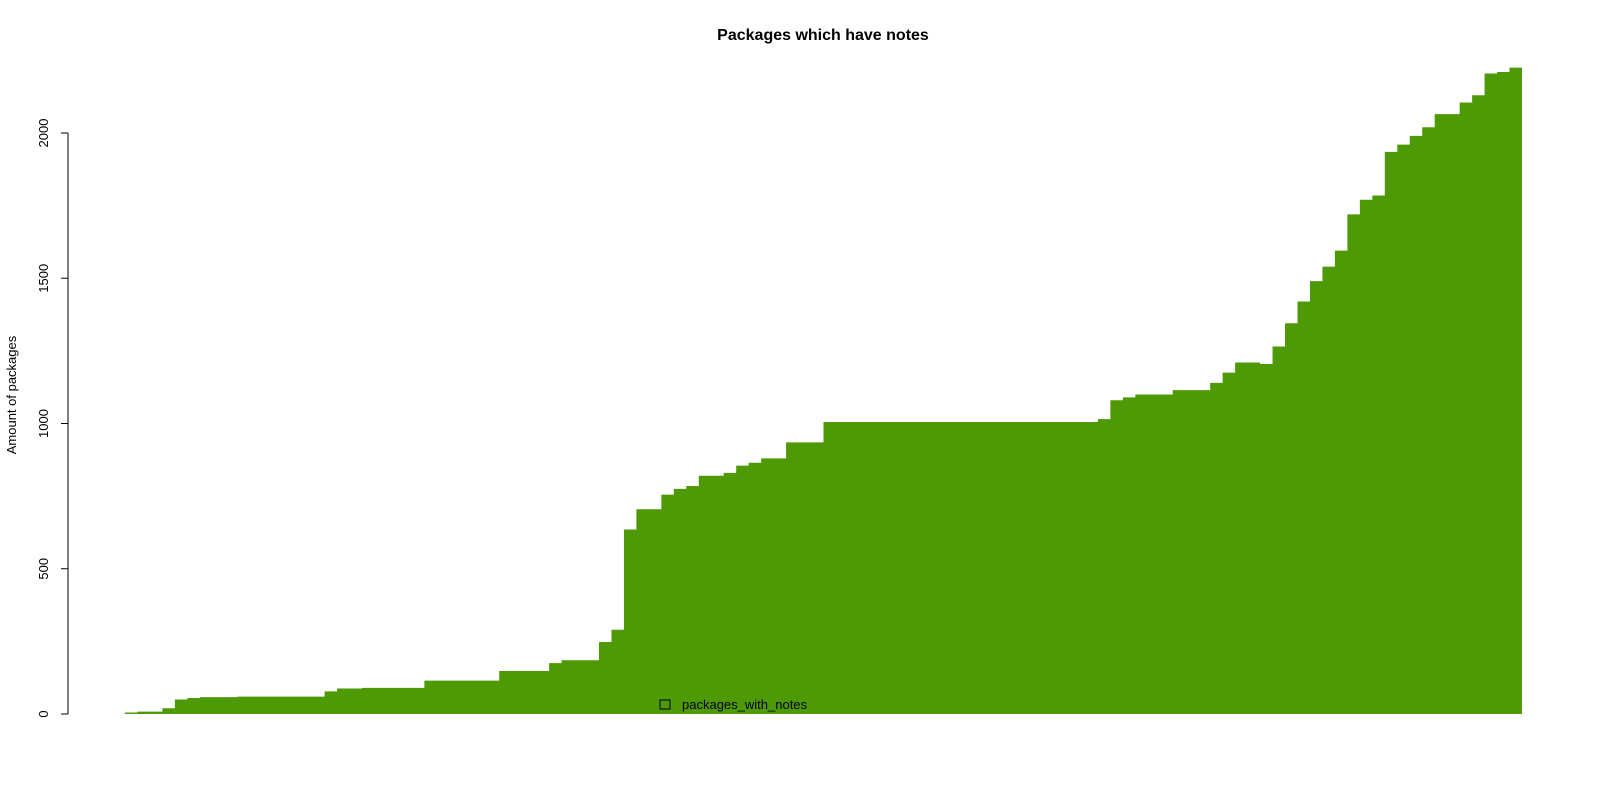 The image size is (1600, 800). I want to click on legend-swatch, so click(665, 704).